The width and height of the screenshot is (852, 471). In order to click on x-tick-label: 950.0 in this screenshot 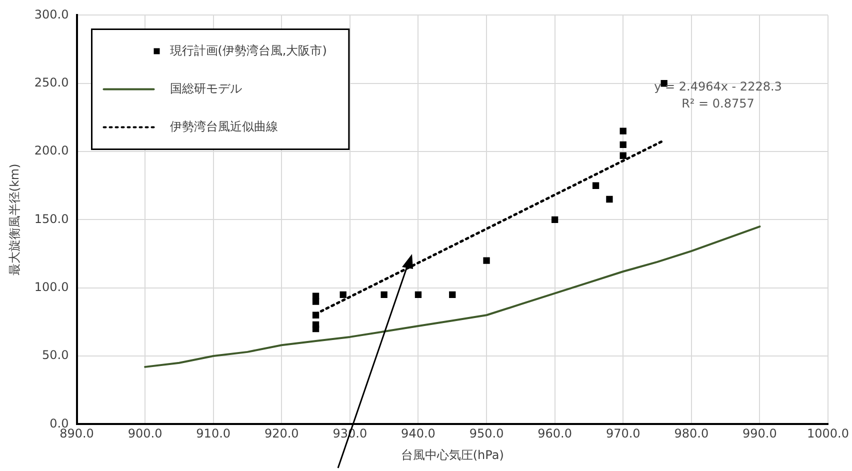, I will do `click(486, 433)`.